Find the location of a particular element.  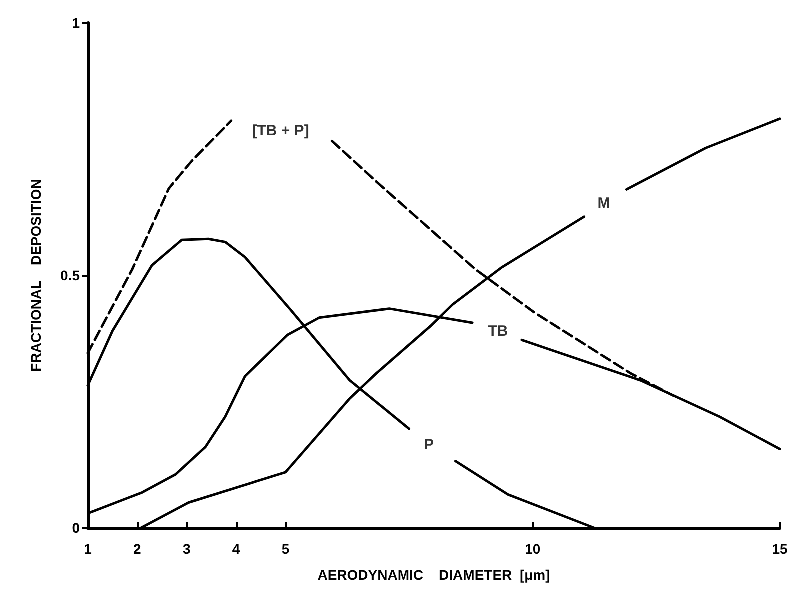

x-tick-label: 10 is located at coordinates (533, 549).